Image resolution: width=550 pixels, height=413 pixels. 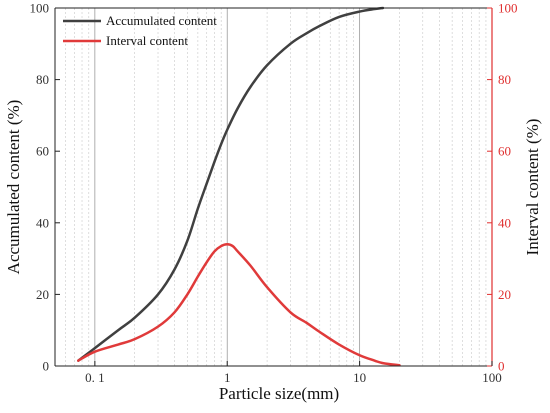 I want to click on legend-label-interval: Interval content, so click(x=147, y=40).